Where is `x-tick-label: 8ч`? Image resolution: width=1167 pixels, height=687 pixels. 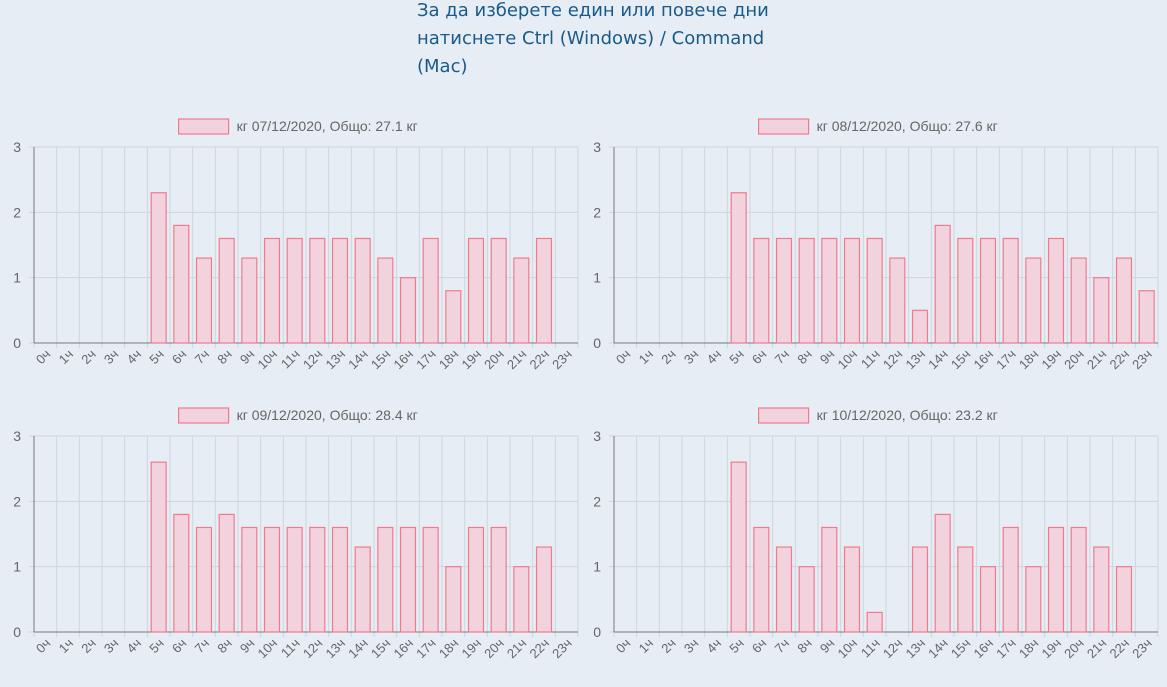 x-tick-label: 8ч is located at coordinates (804, 357).